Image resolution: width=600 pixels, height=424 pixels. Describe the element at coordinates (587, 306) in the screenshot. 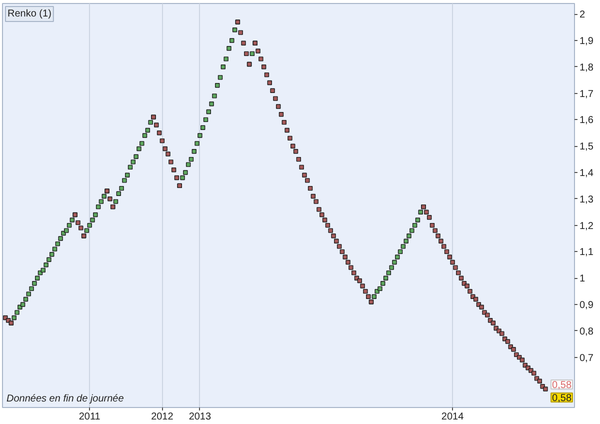

I see `y-tick-label: 0,9` at that location.